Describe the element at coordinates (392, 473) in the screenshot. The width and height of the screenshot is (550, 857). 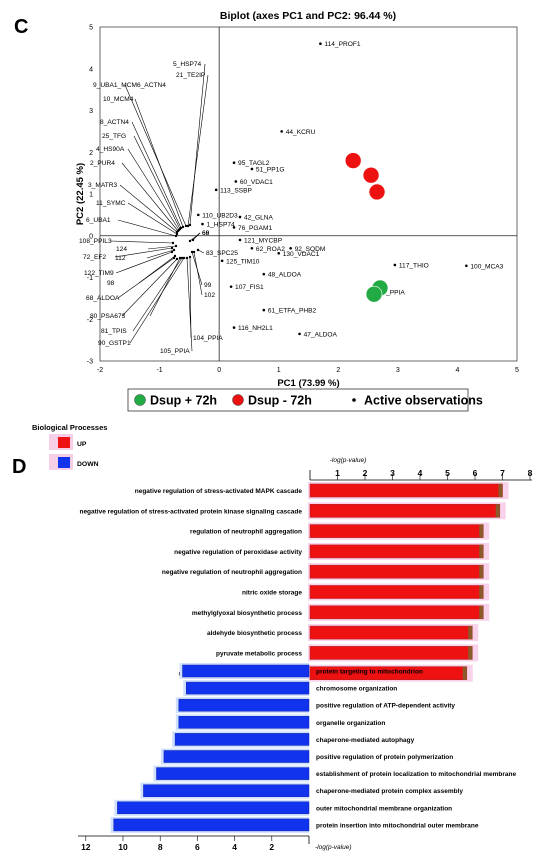
I see `up-tick-label: 3` at that location.